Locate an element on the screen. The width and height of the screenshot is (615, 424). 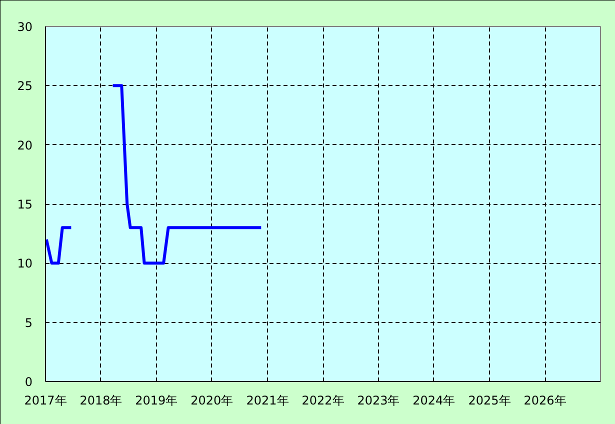
x-tick-label: 2024年 is located at coordinates (434, 401).